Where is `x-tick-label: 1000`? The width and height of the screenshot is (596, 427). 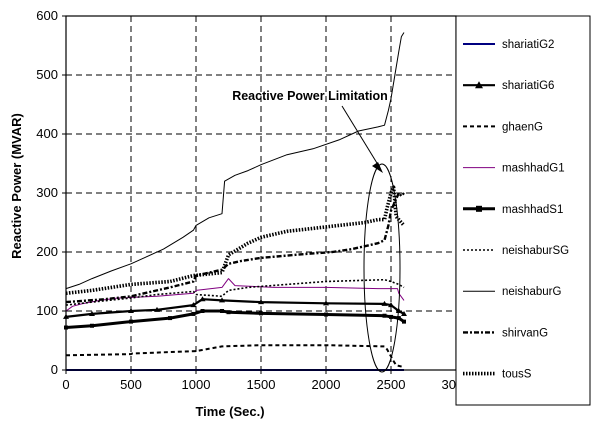 x-tick-label: 1000 is located at coordinates (196, 384).